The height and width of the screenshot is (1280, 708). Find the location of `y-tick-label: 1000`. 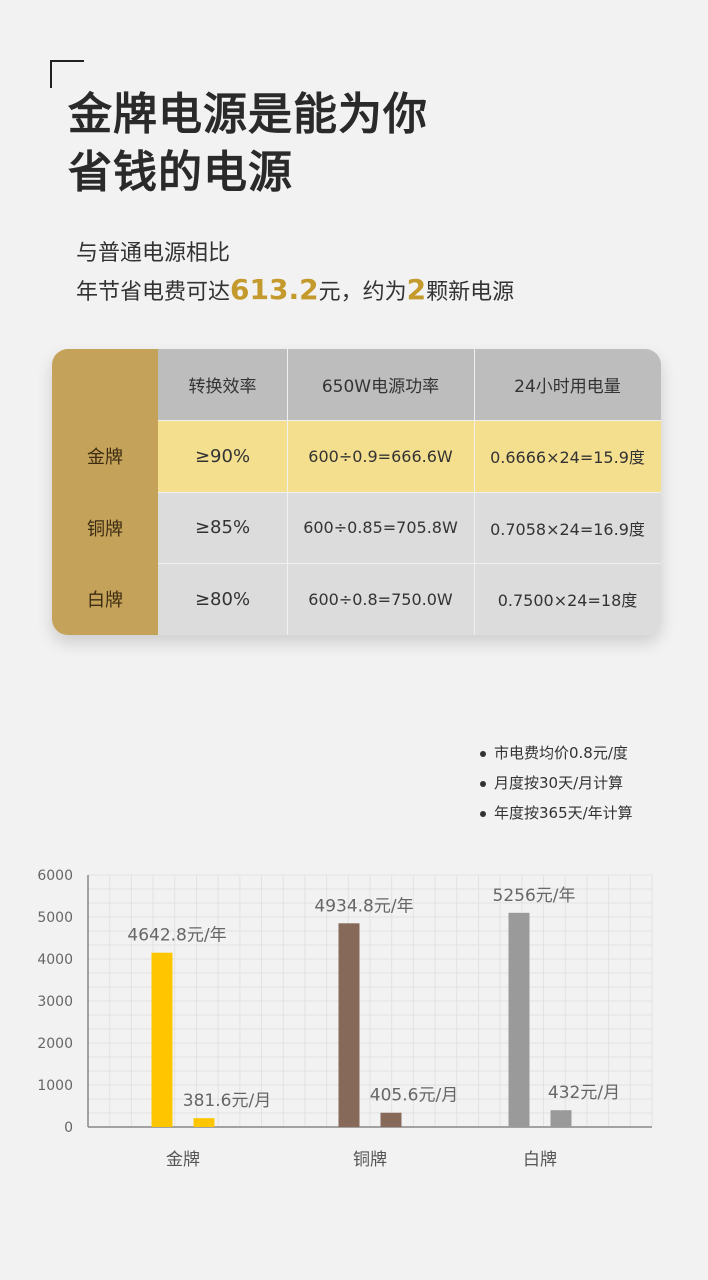

y-tick-label: 1000 is located at coordinates (55, 1086).